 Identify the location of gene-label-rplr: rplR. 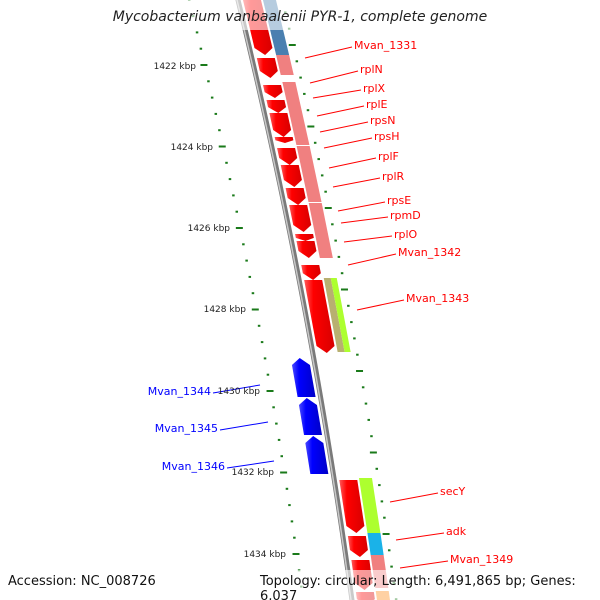
(393, 176).